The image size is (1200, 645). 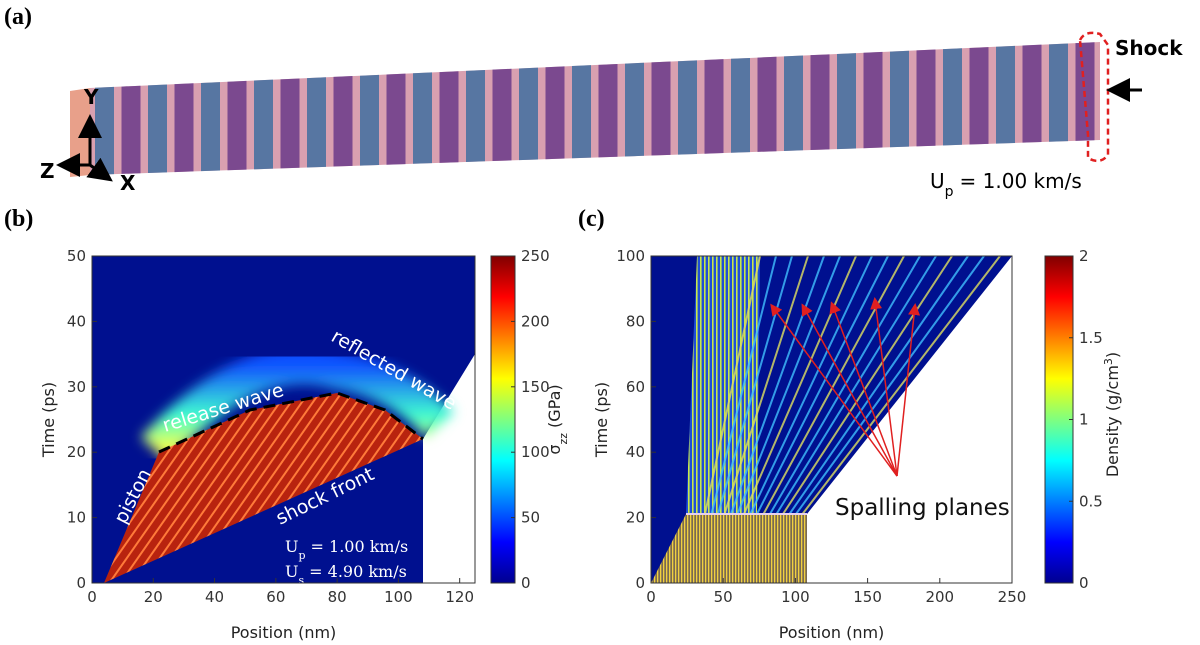 I want to click on colorbar-tick-label: 250, so click(x=535, y=256).